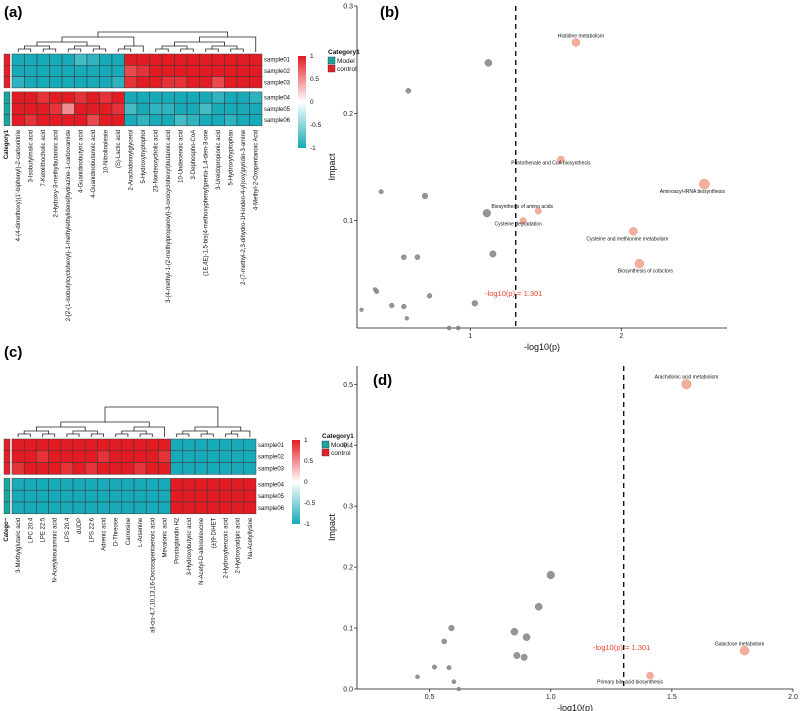  Describe the element at coordinates (107, 151) in the screenshot. I see `column-label: 10-Nitrolinoleate` at that location.